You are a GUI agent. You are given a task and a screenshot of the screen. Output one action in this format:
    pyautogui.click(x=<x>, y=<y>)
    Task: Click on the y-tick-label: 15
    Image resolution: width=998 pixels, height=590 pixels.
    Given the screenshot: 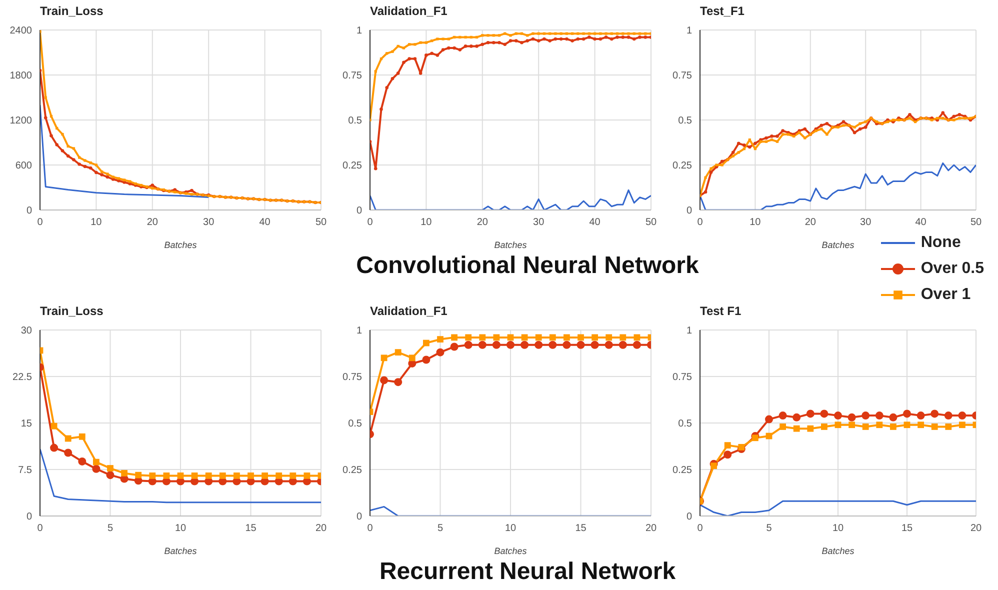 What is the action you would take?
    pyautogui.click(x=26, y=424)
    